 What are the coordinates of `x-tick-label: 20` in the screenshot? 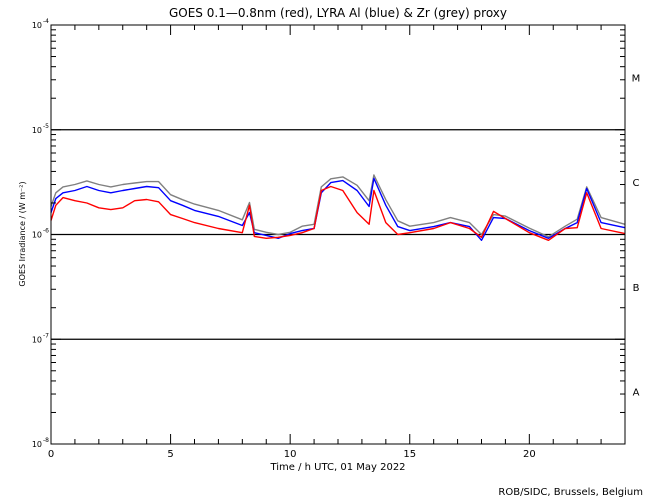 It's located at (529, 454).